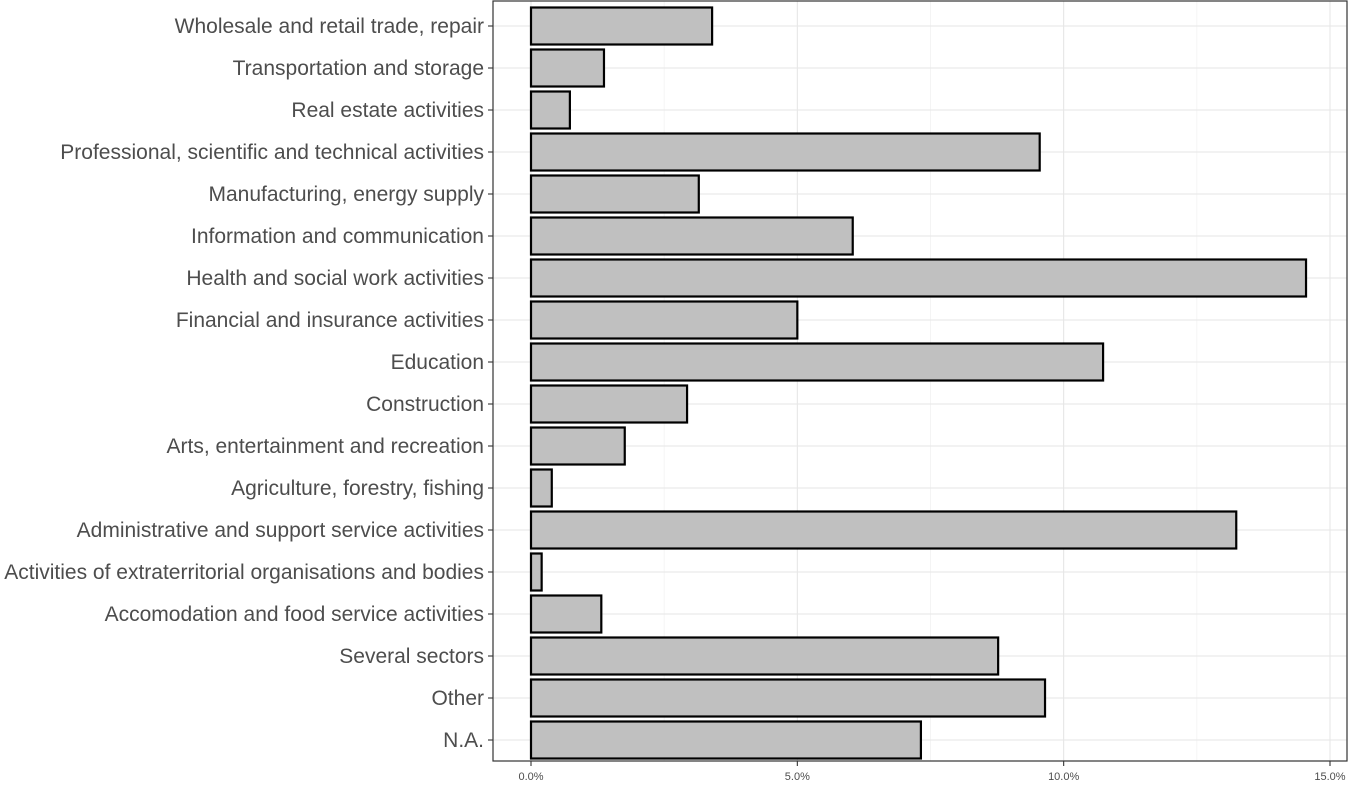  What do you see at coordinates (325, 446) in the screenshot?
I see `y-axis-label: Arts, entertainment and recreation` at bounding box center [325, 446].